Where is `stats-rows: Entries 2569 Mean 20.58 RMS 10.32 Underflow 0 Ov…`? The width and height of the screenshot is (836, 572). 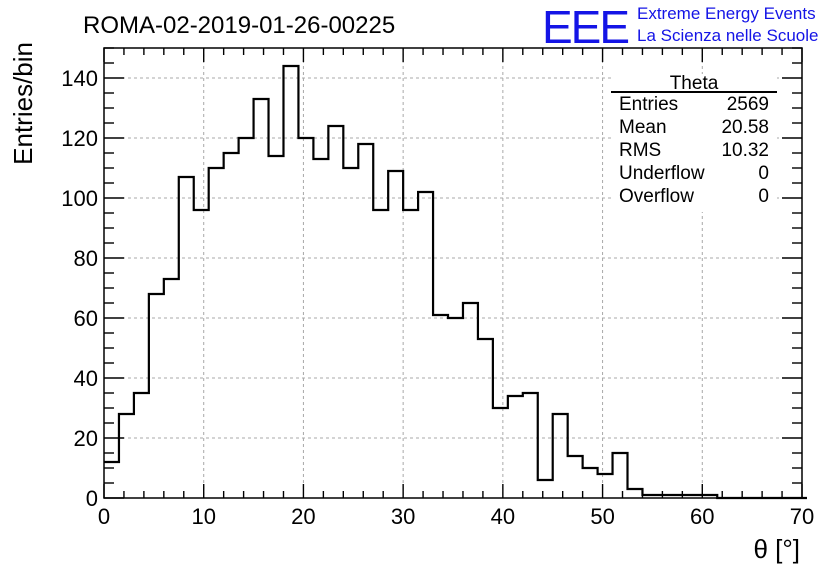 stats-rows: Entries 2569 Mean 20.58 RMS 10.32 Underflow 0 Ov… is located at coordinates (694, 150).